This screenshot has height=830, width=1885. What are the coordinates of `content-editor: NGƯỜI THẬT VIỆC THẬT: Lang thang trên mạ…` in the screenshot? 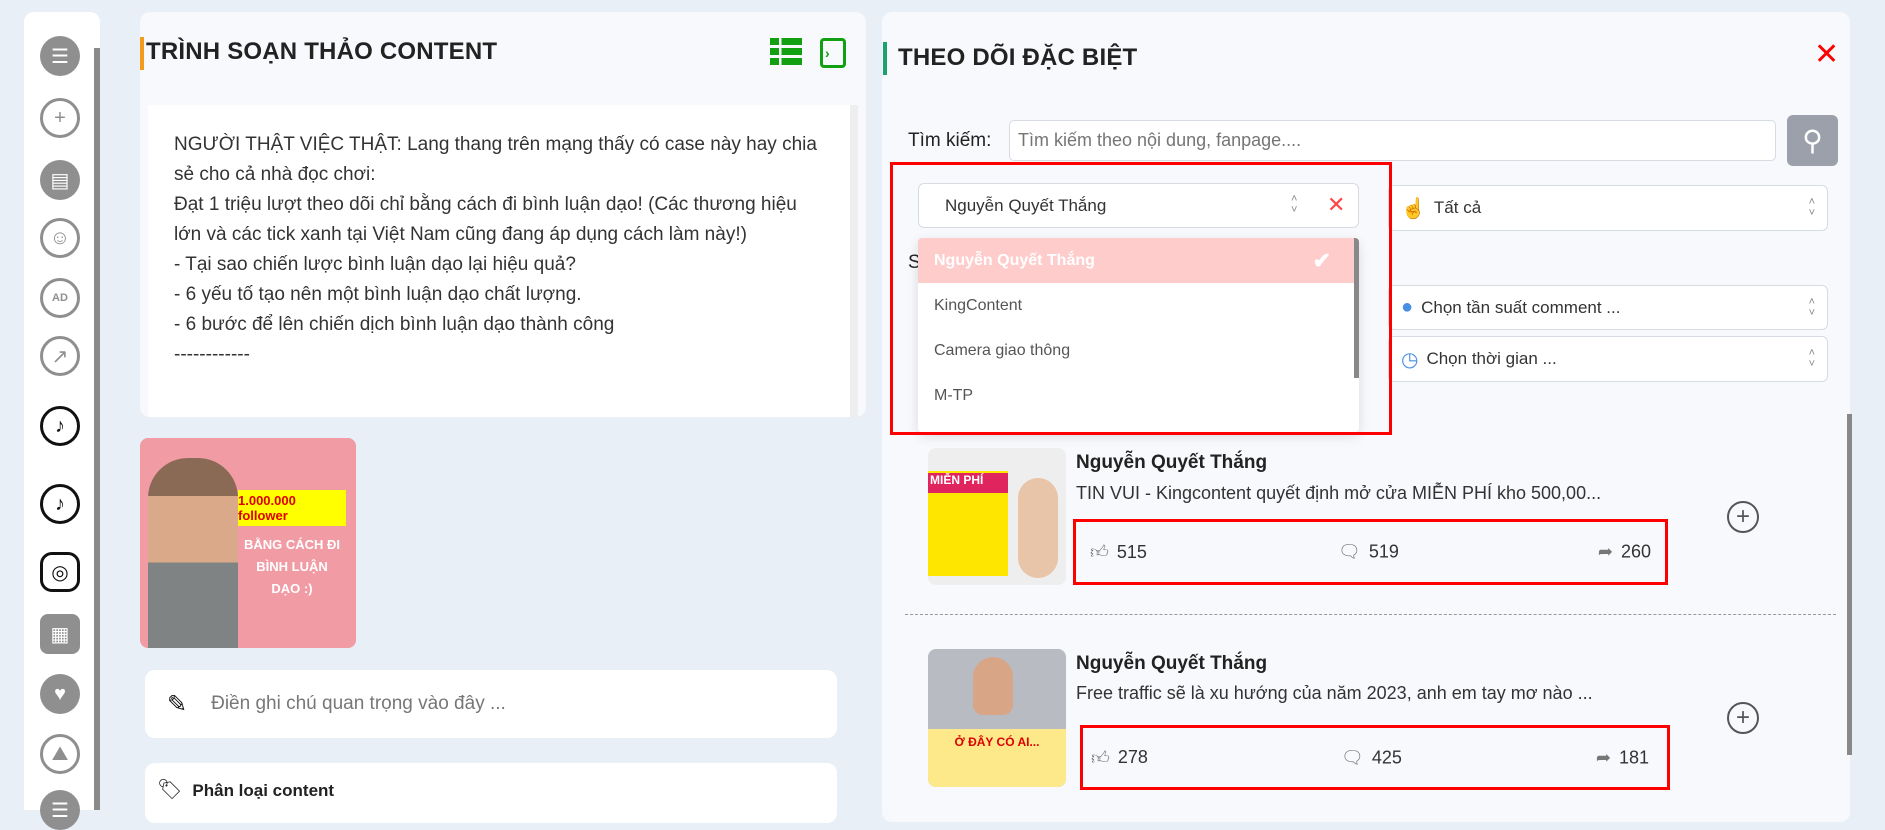 It's located at (503, 261).